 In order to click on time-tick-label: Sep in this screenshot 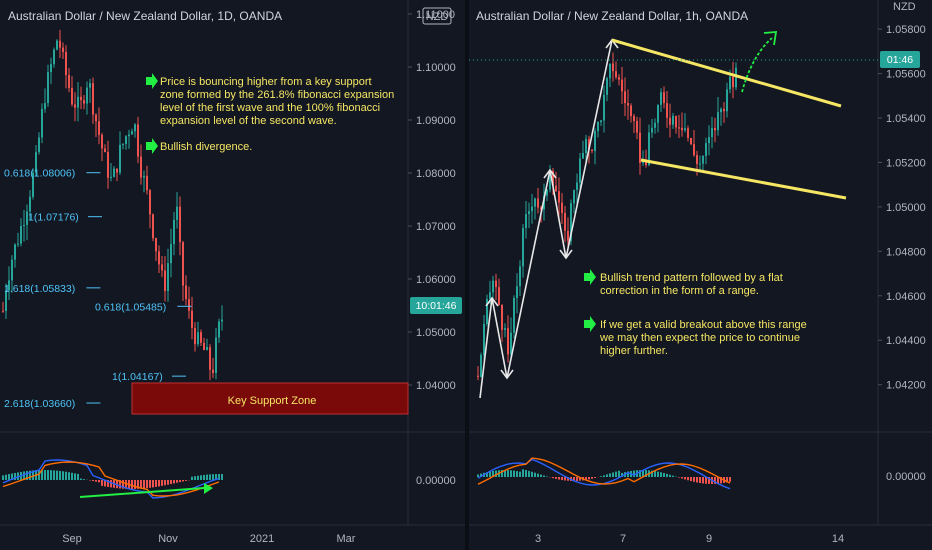, I will do `click(72, 539)`.